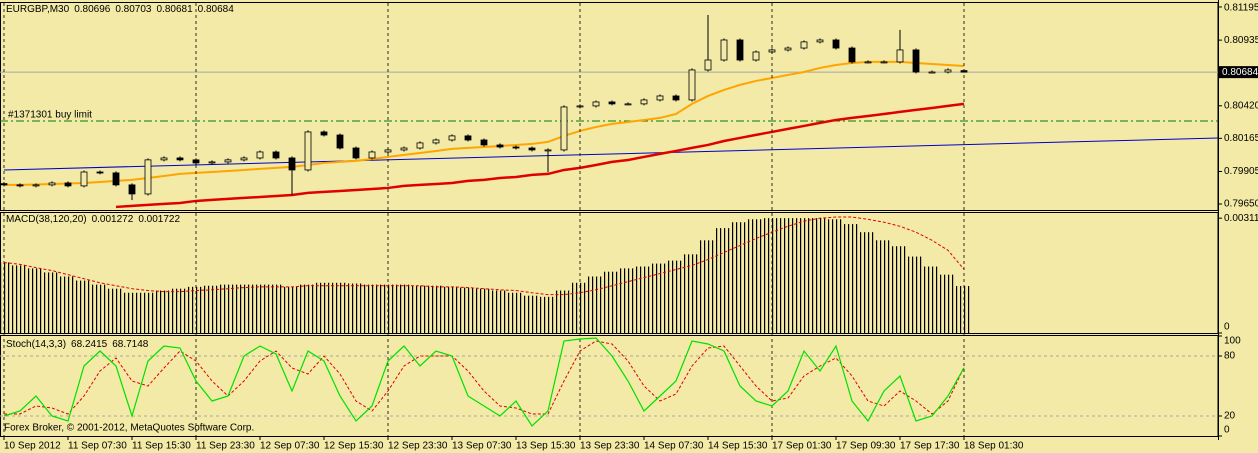  Describe the element at coordinates (738, 446) in the screenshot. I see `x-tick-label: 14 Sep 15:30` at that location.